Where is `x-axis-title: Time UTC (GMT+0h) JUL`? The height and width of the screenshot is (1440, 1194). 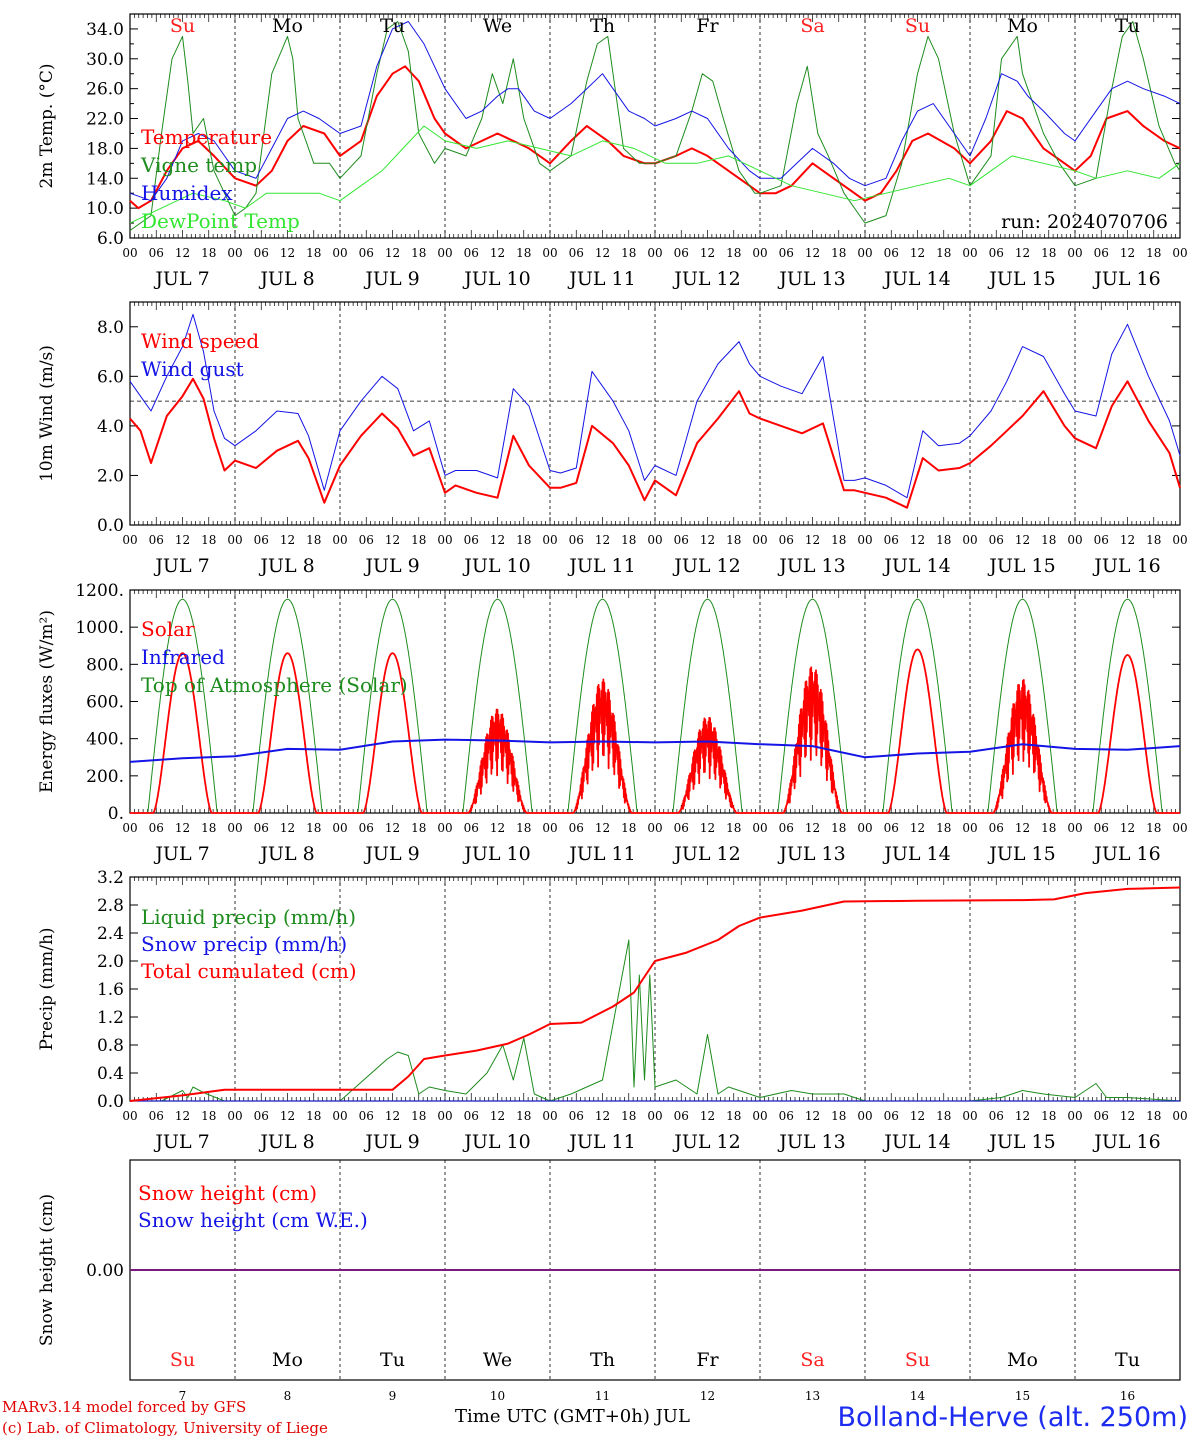
x-axis-title: Time UTC (GMT+0h) JUL is located at coordinates (572, 1416).